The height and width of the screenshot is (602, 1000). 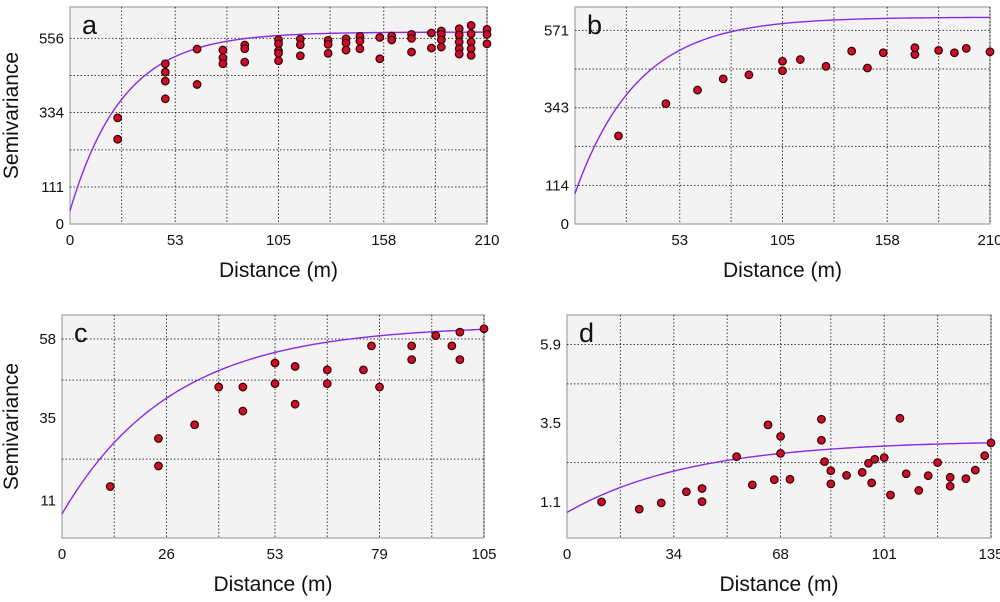 What do you see at coordinates (673, 554) in the screenshot?
I see `x-tick-label: 34` at bounding box center [673, 554].